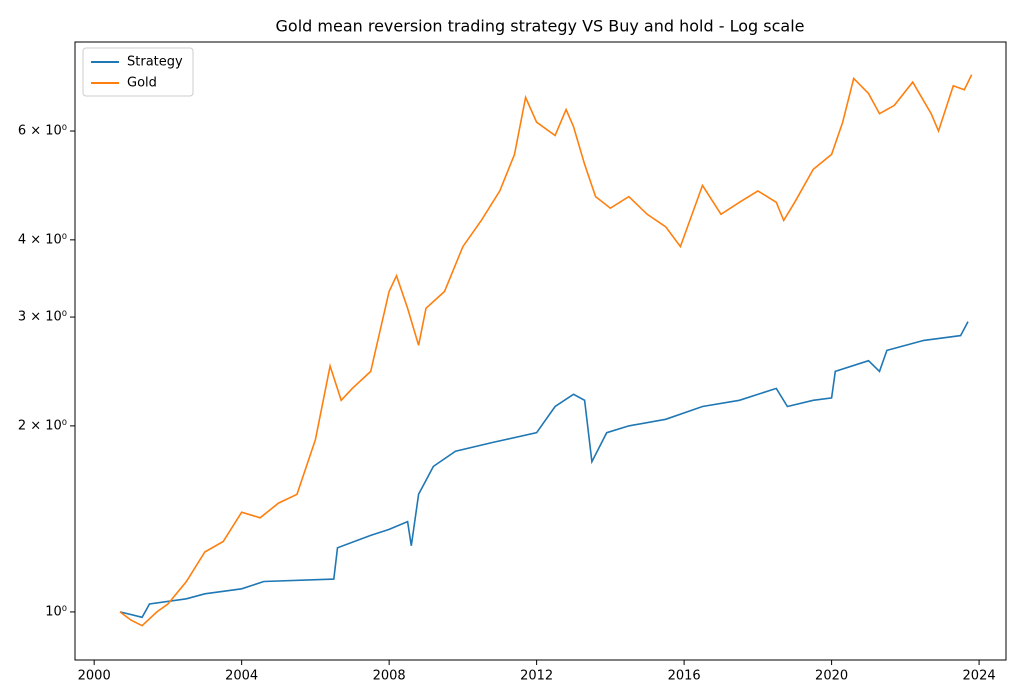  Describe the element at coordinates (42, 317) in the screenshot. I see `y-tick-label: 3 × 10⁰` at that location.